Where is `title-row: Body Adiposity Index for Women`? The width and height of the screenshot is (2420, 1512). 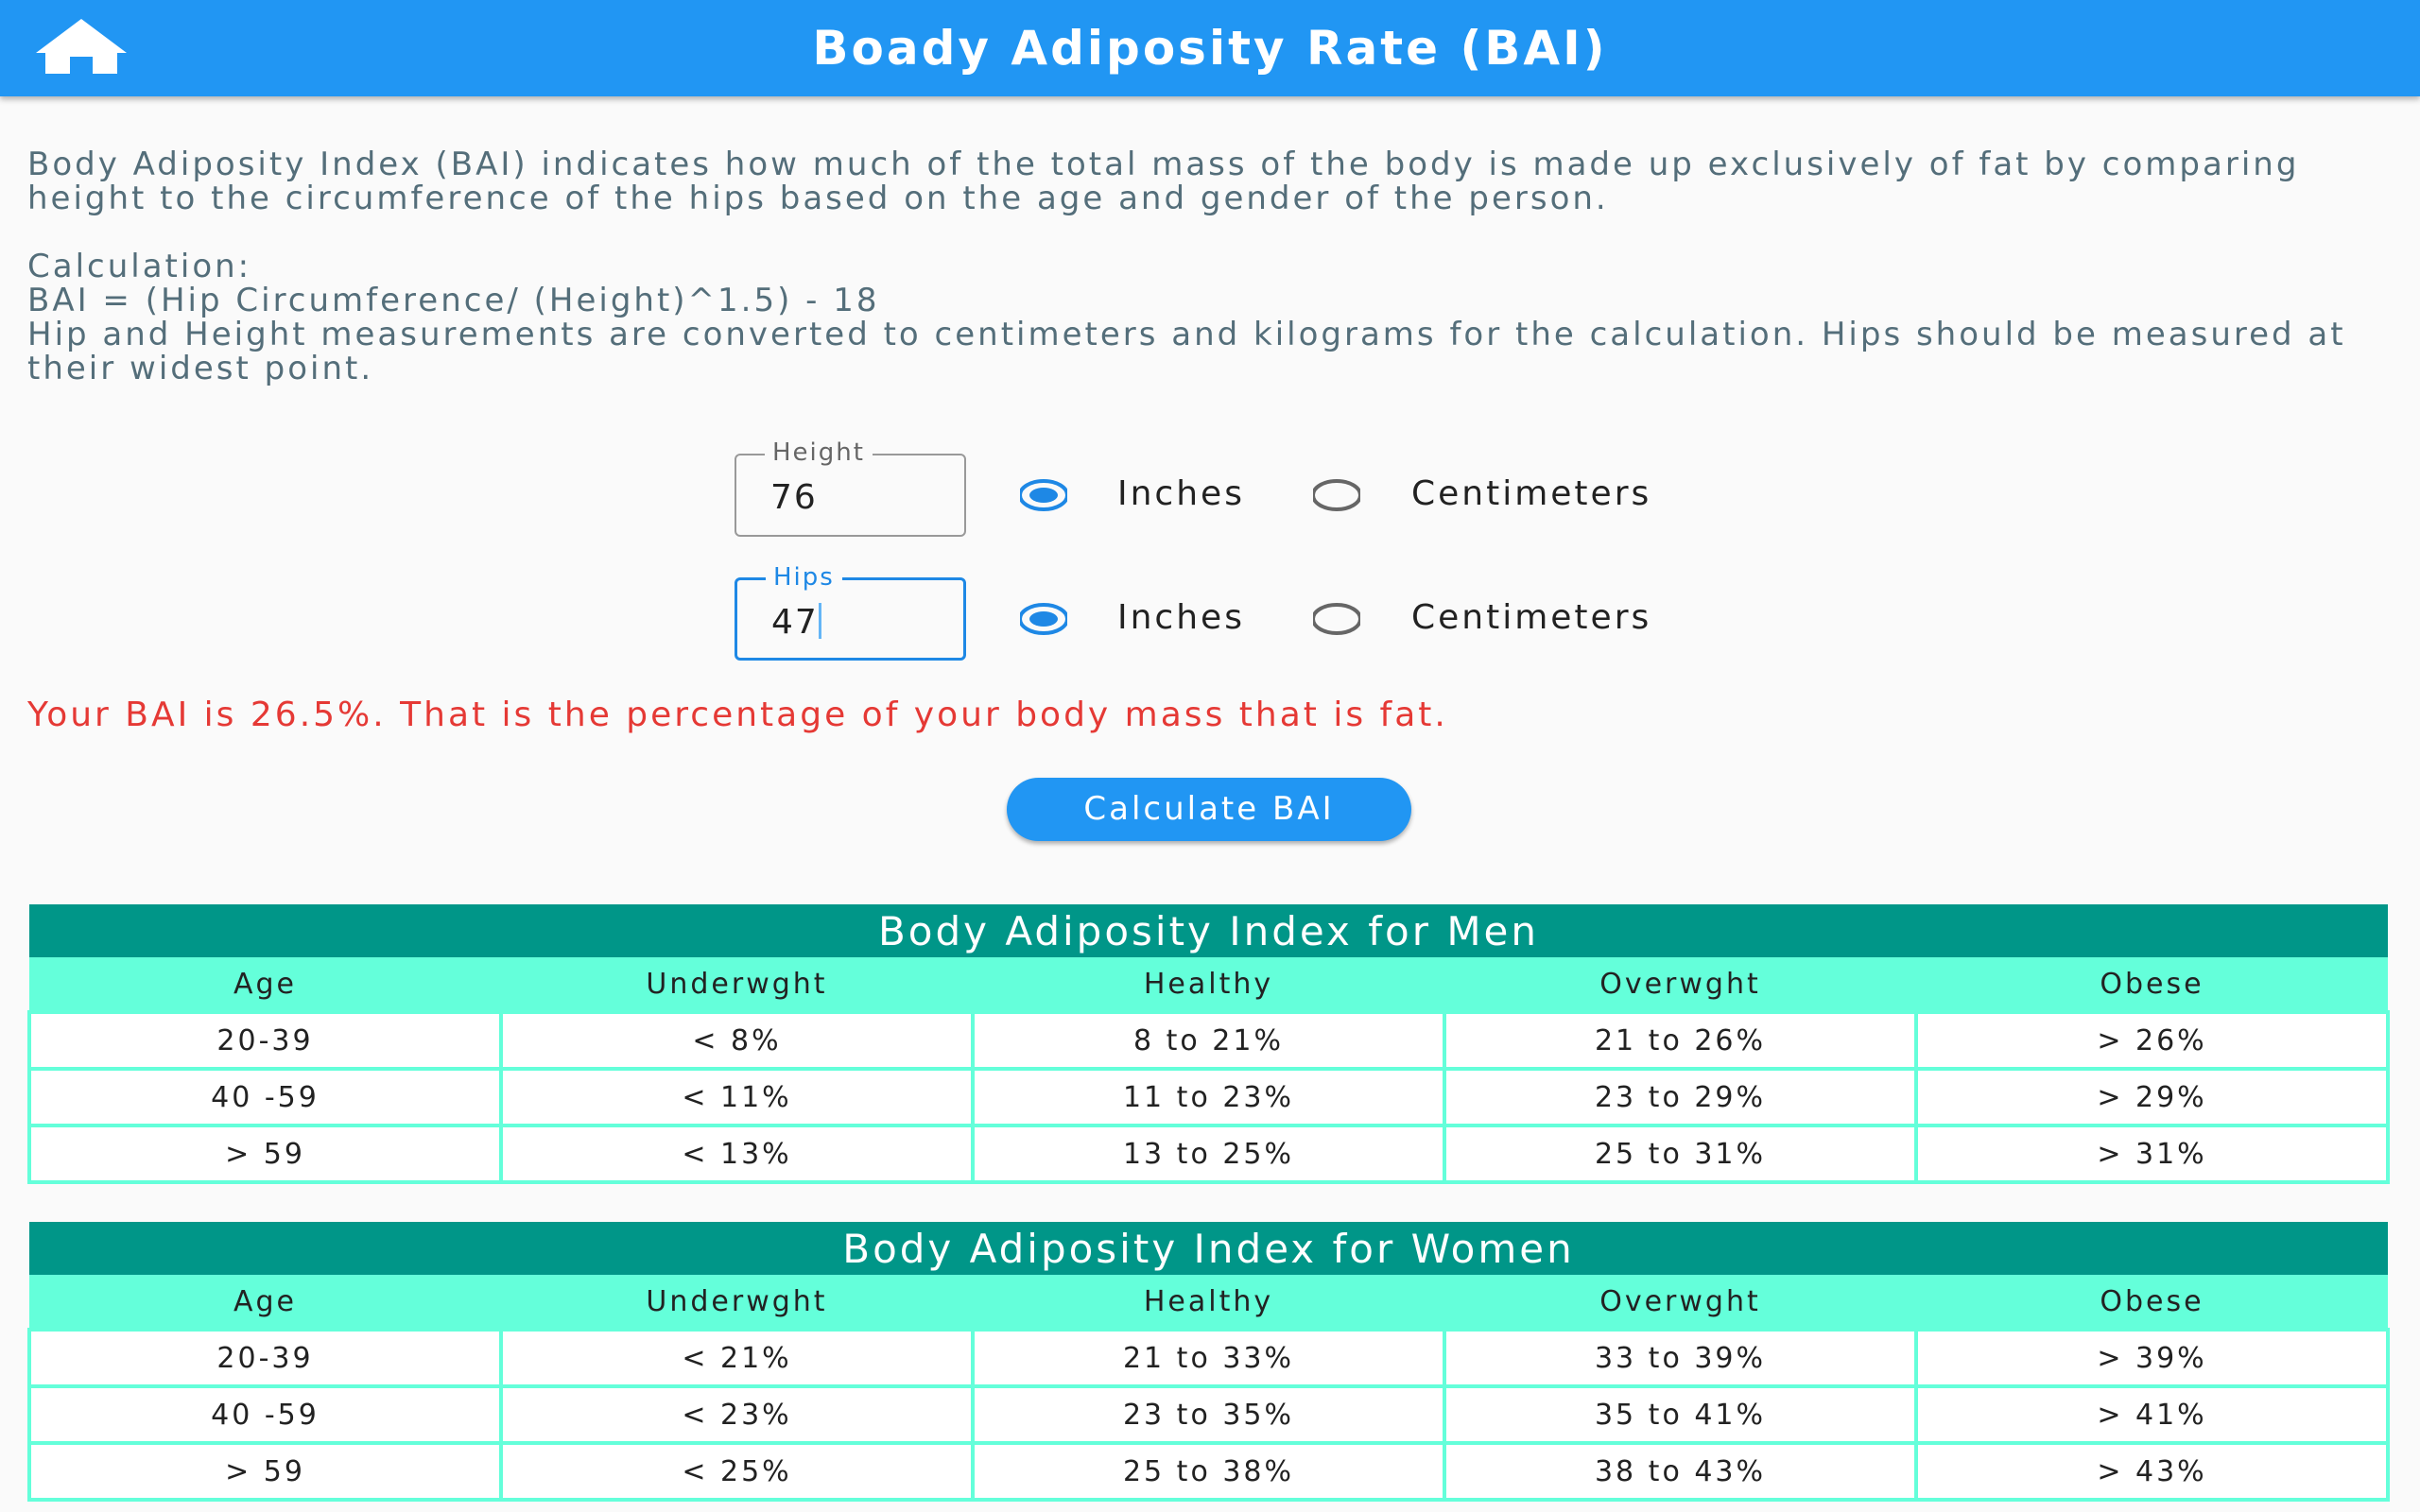
title-row: Body Adiposity Index for Women is located at coordinates (1208, 1248).